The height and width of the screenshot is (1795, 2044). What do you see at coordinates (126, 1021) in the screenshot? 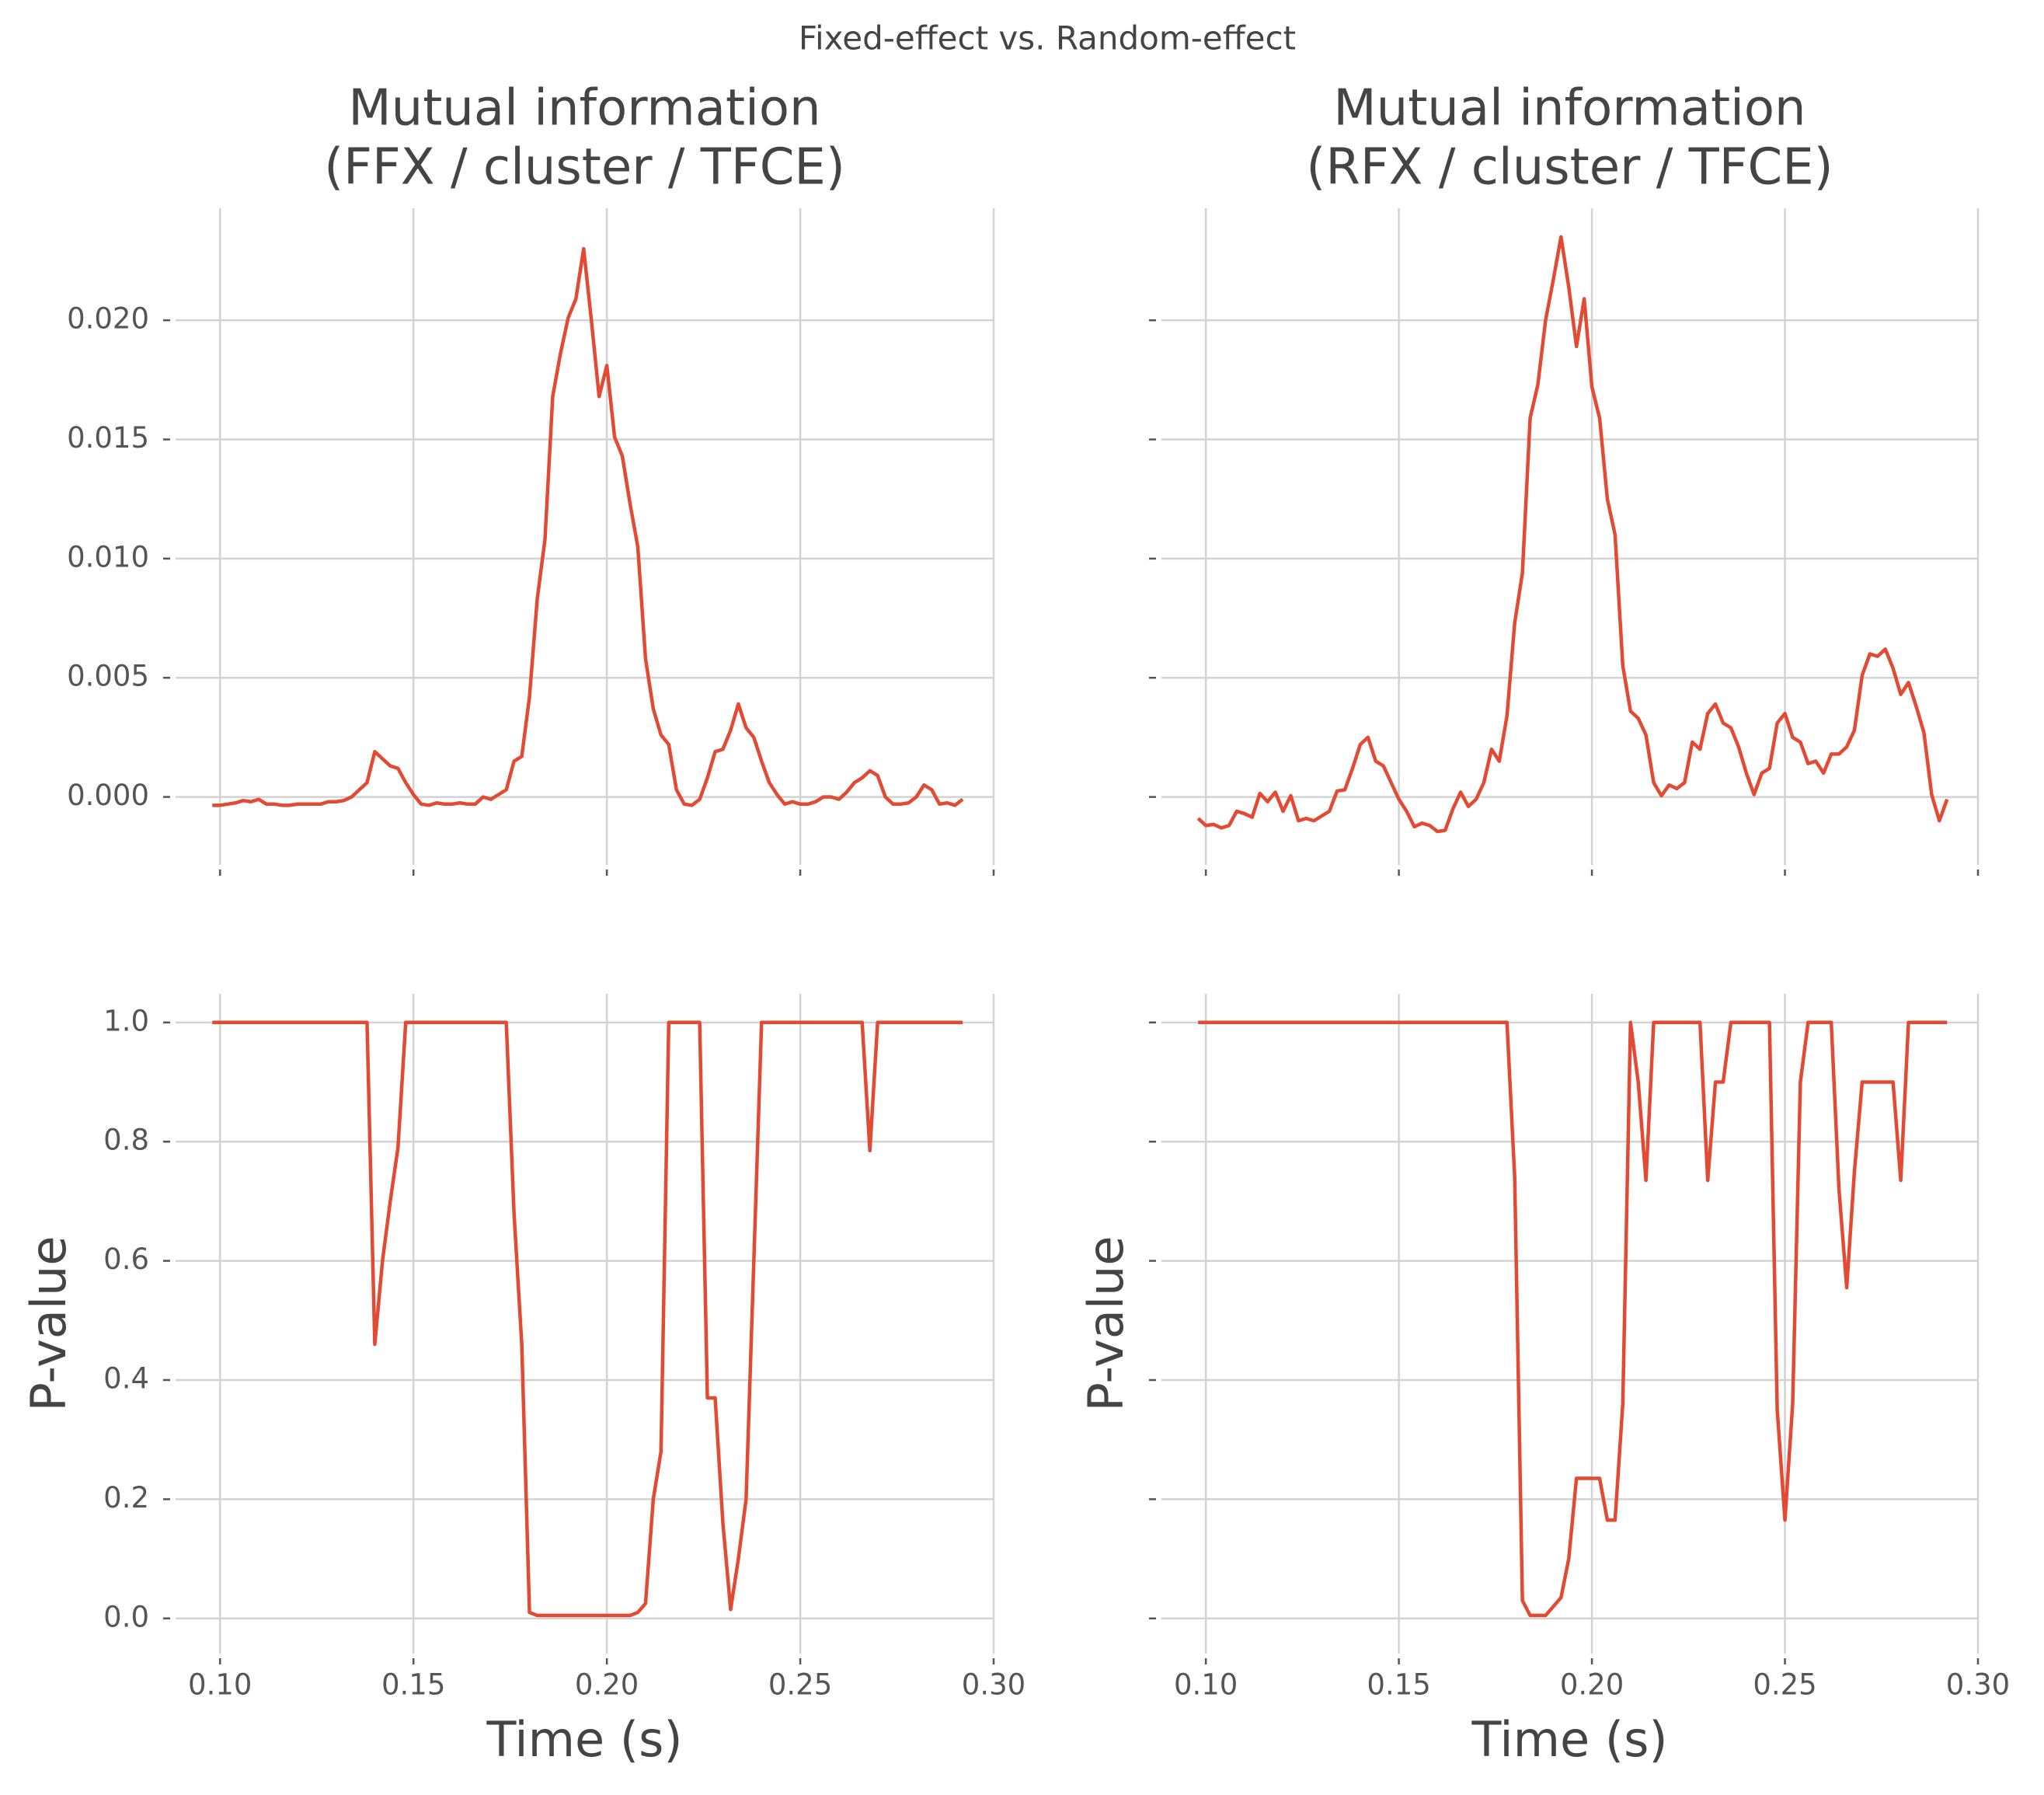
I see `y-tick-label: 1.0` at bounding box center [126, 1021].